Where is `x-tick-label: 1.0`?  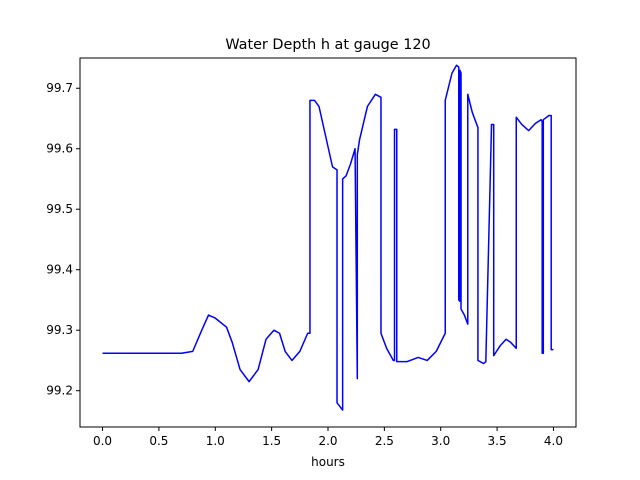
x-tick-label: 1.0 is located at coordinates (215, 441).